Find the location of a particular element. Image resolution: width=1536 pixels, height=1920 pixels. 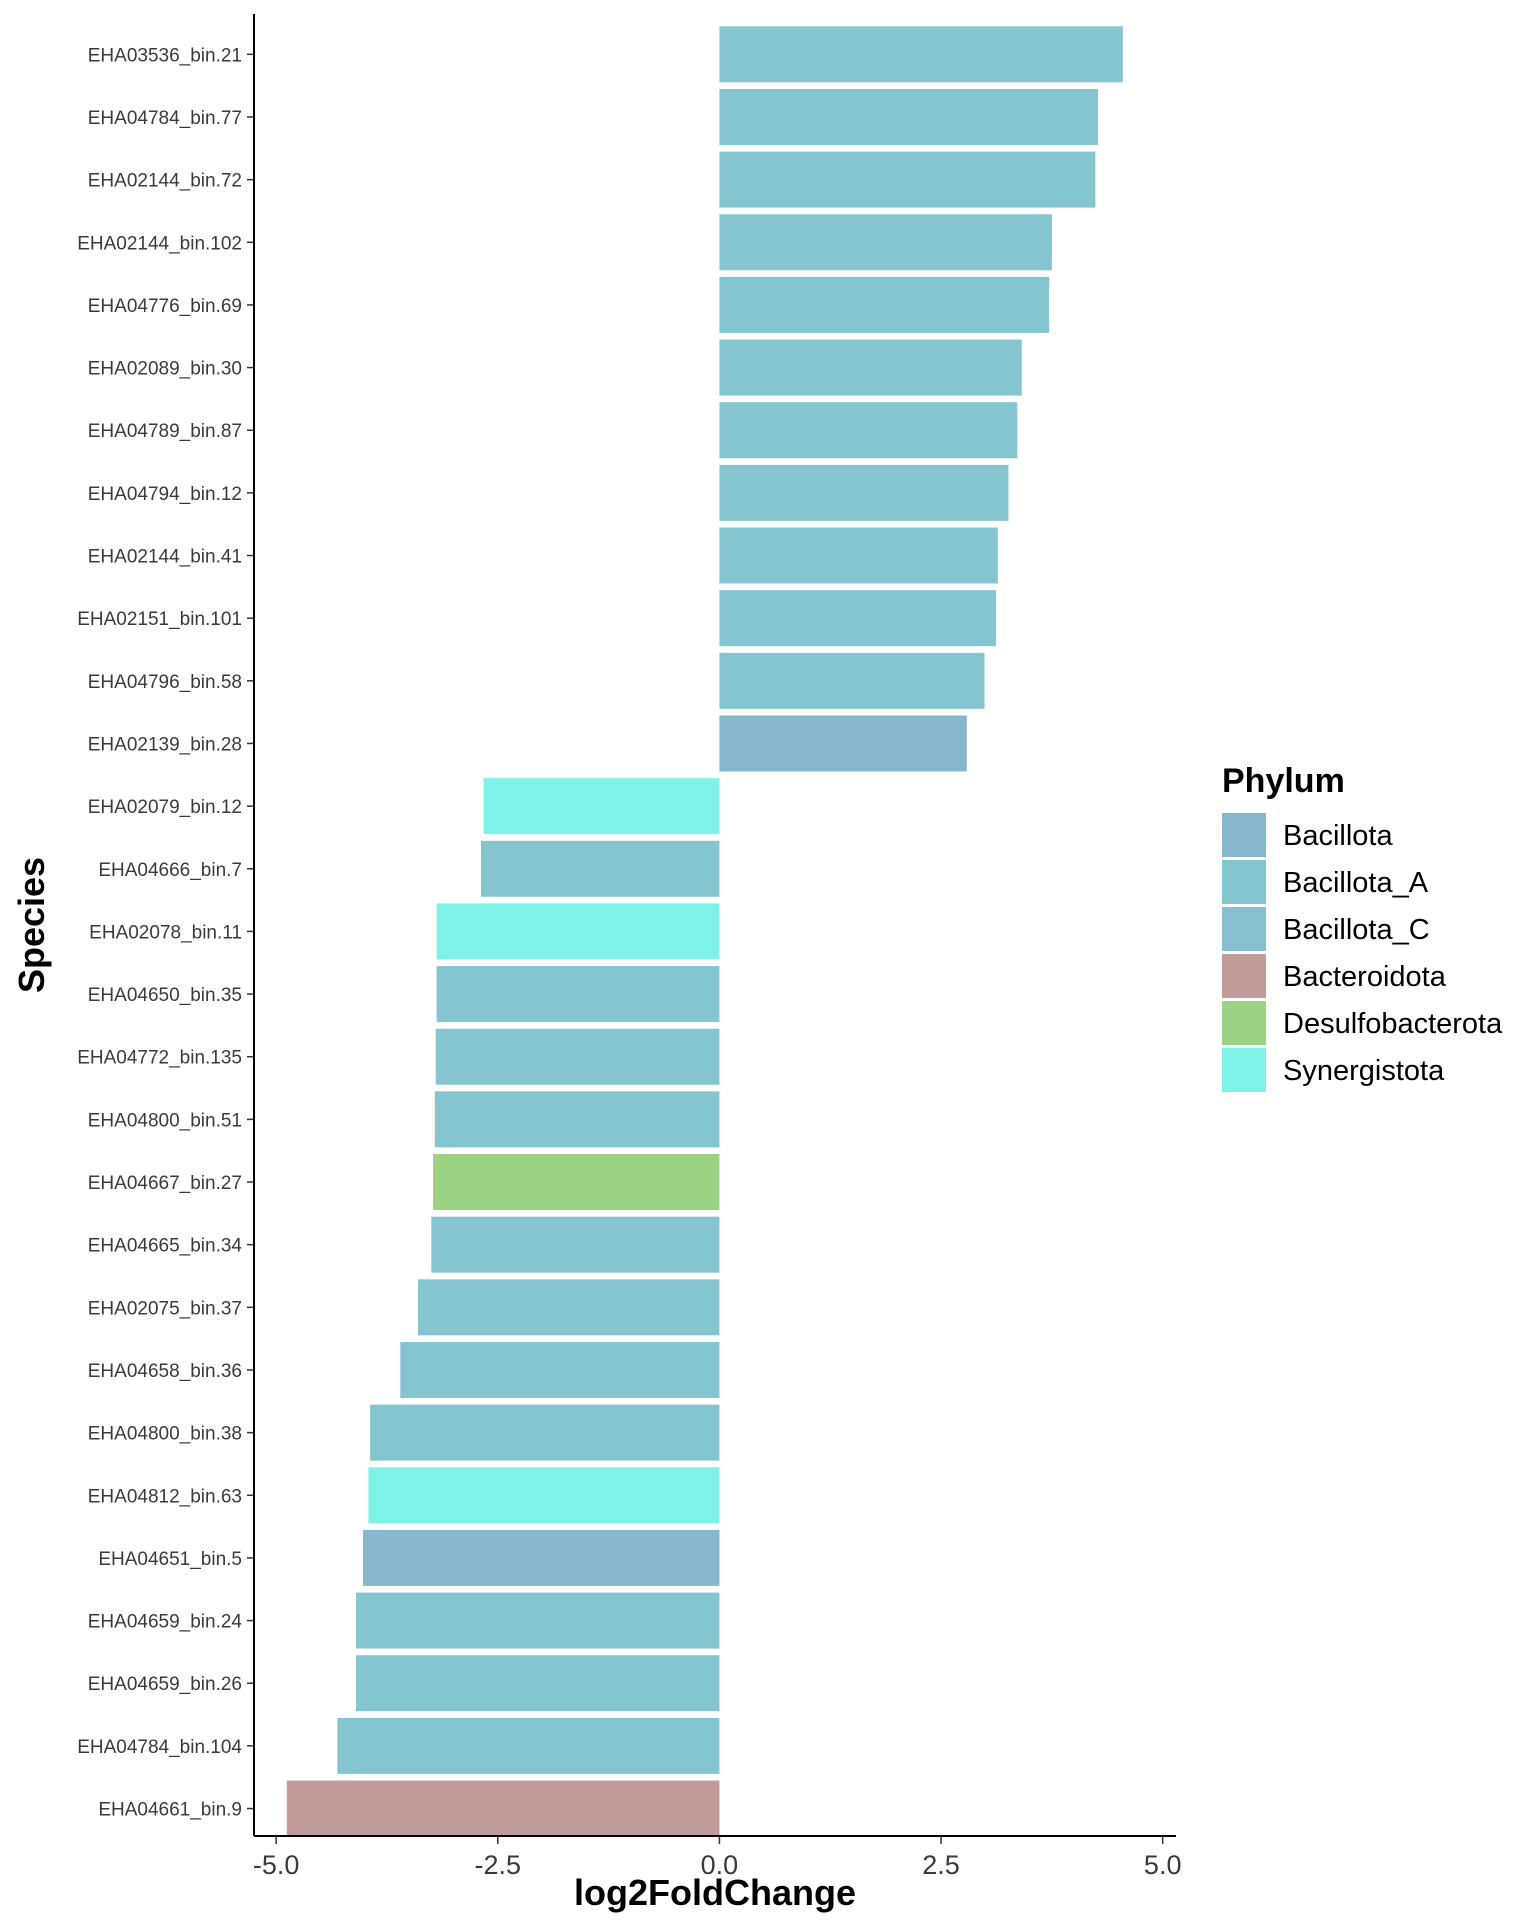

bar-EHA02144_bin.41 is located at coordinates (858, 555).